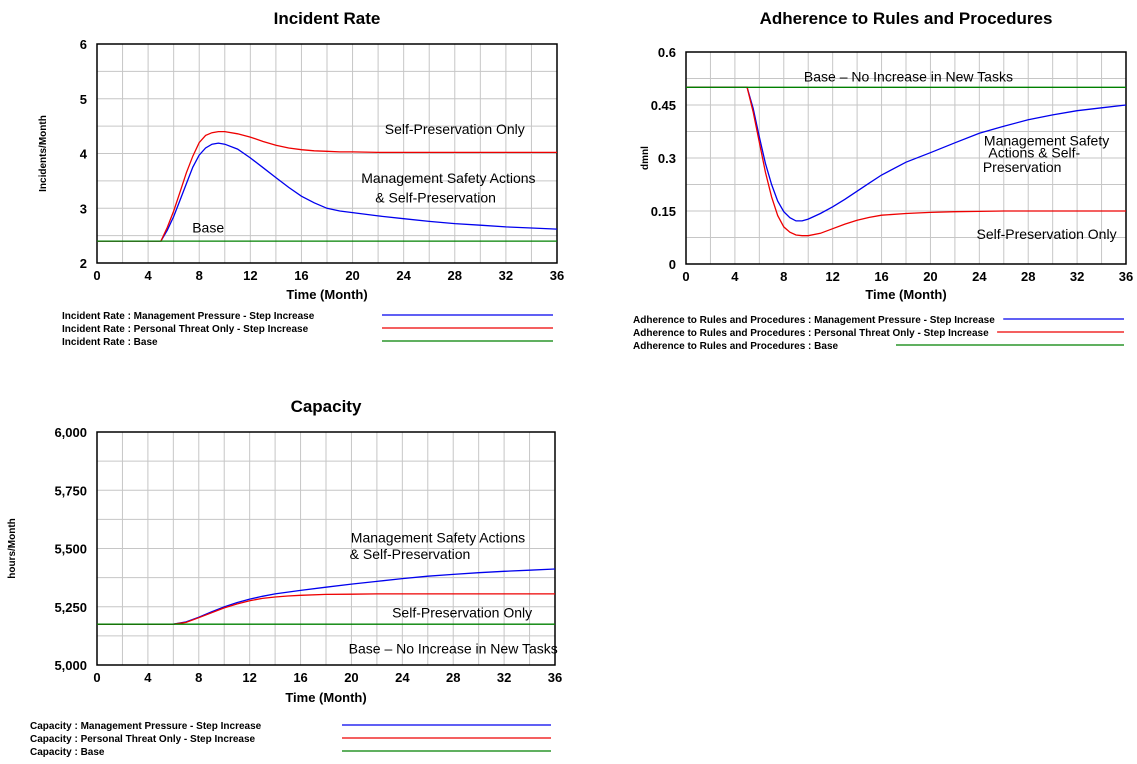 The width and height of the screenshot is (1137, 764). Describe the element at coordinates (148, 275) in the screenshot. I see `incident-x-tick-label: 4` at that location.